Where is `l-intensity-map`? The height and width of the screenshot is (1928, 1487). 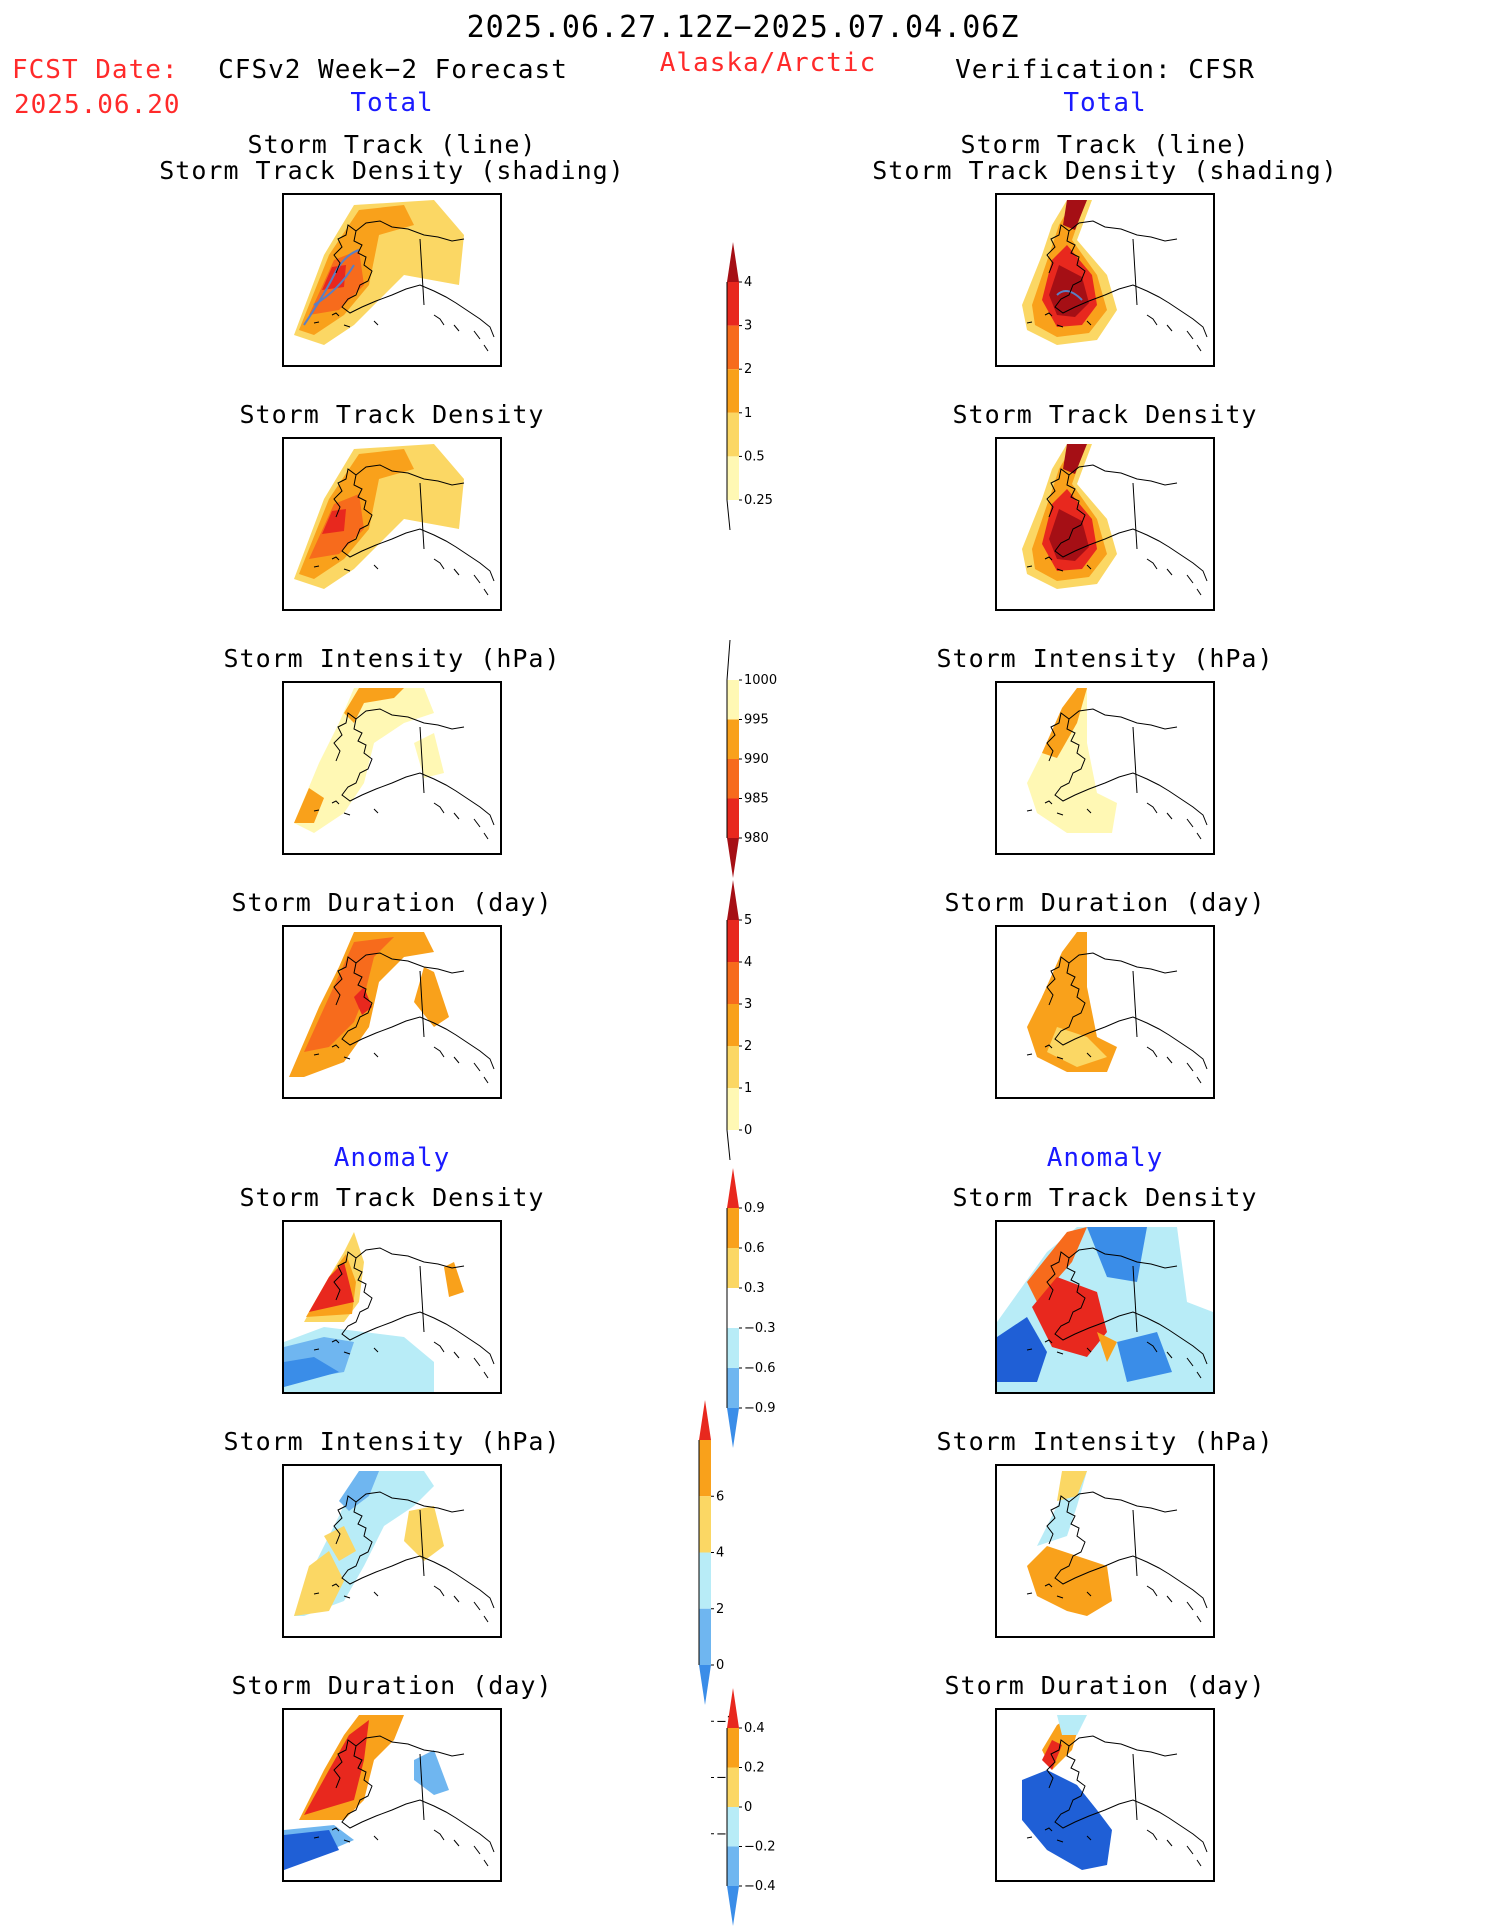
l-intensity-map is located at coordinates (392, 768).